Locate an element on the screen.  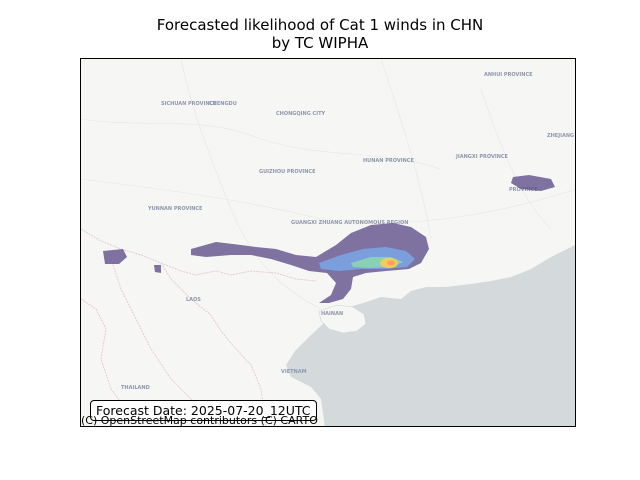
label-yunnan: YUNNAN PROVINCE is located at coordinates (175, 209).